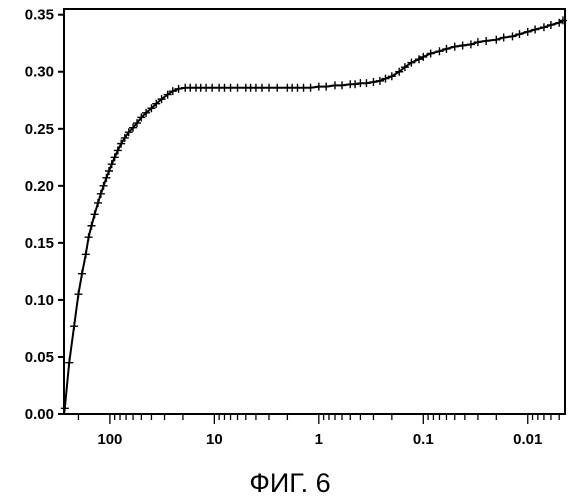 Image resolution: width=578 pixels, height=500 pixels. Describe the element at coordinates (214, 439) in the screenshot. I see `x-tick-label: 10` at that location.